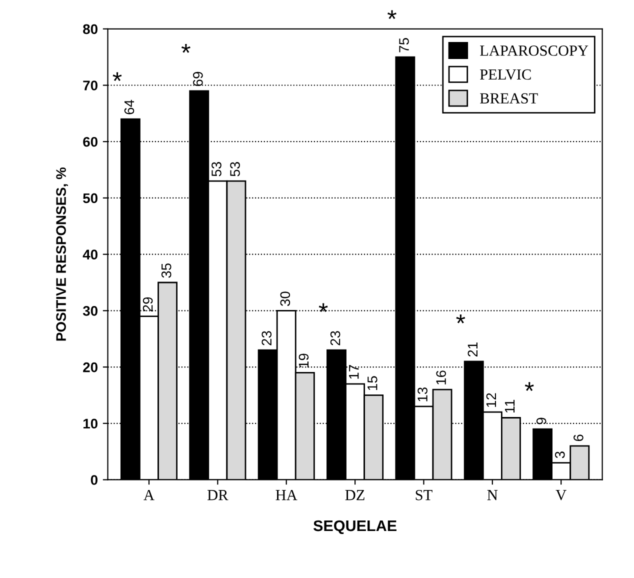 The height and width of the screenshot is (578, 634). Describe the element at coordinates (559, 455) in the screenshot. I see `data-label: 3` at that location.